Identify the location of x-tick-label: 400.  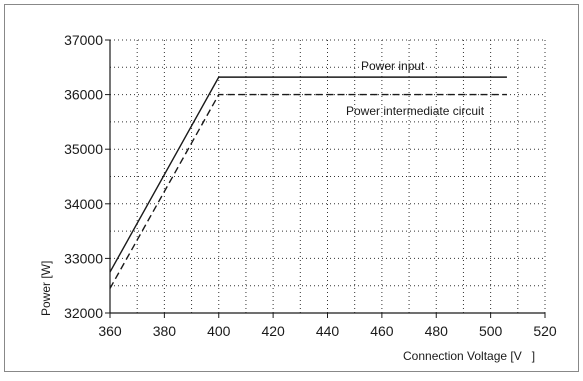
(219, 331).